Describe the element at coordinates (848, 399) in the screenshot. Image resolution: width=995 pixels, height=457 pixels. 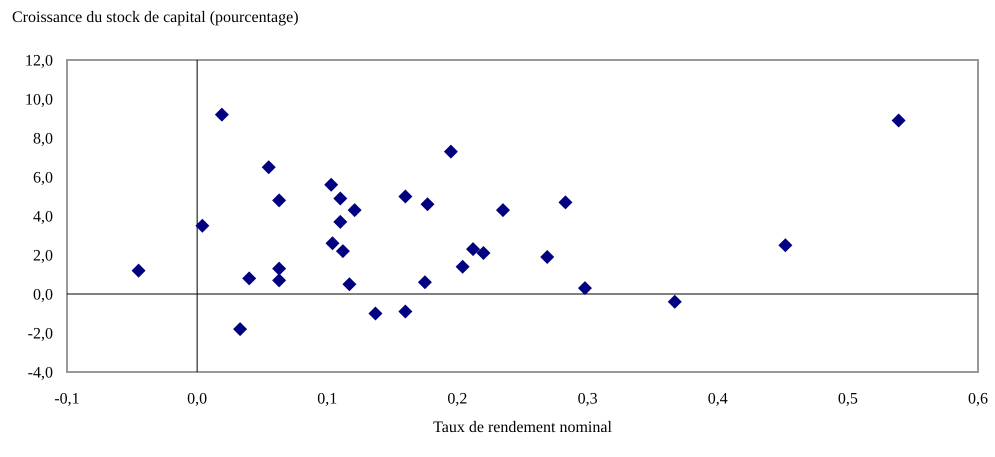
I see `x-tick-label: 0,5` at that location.